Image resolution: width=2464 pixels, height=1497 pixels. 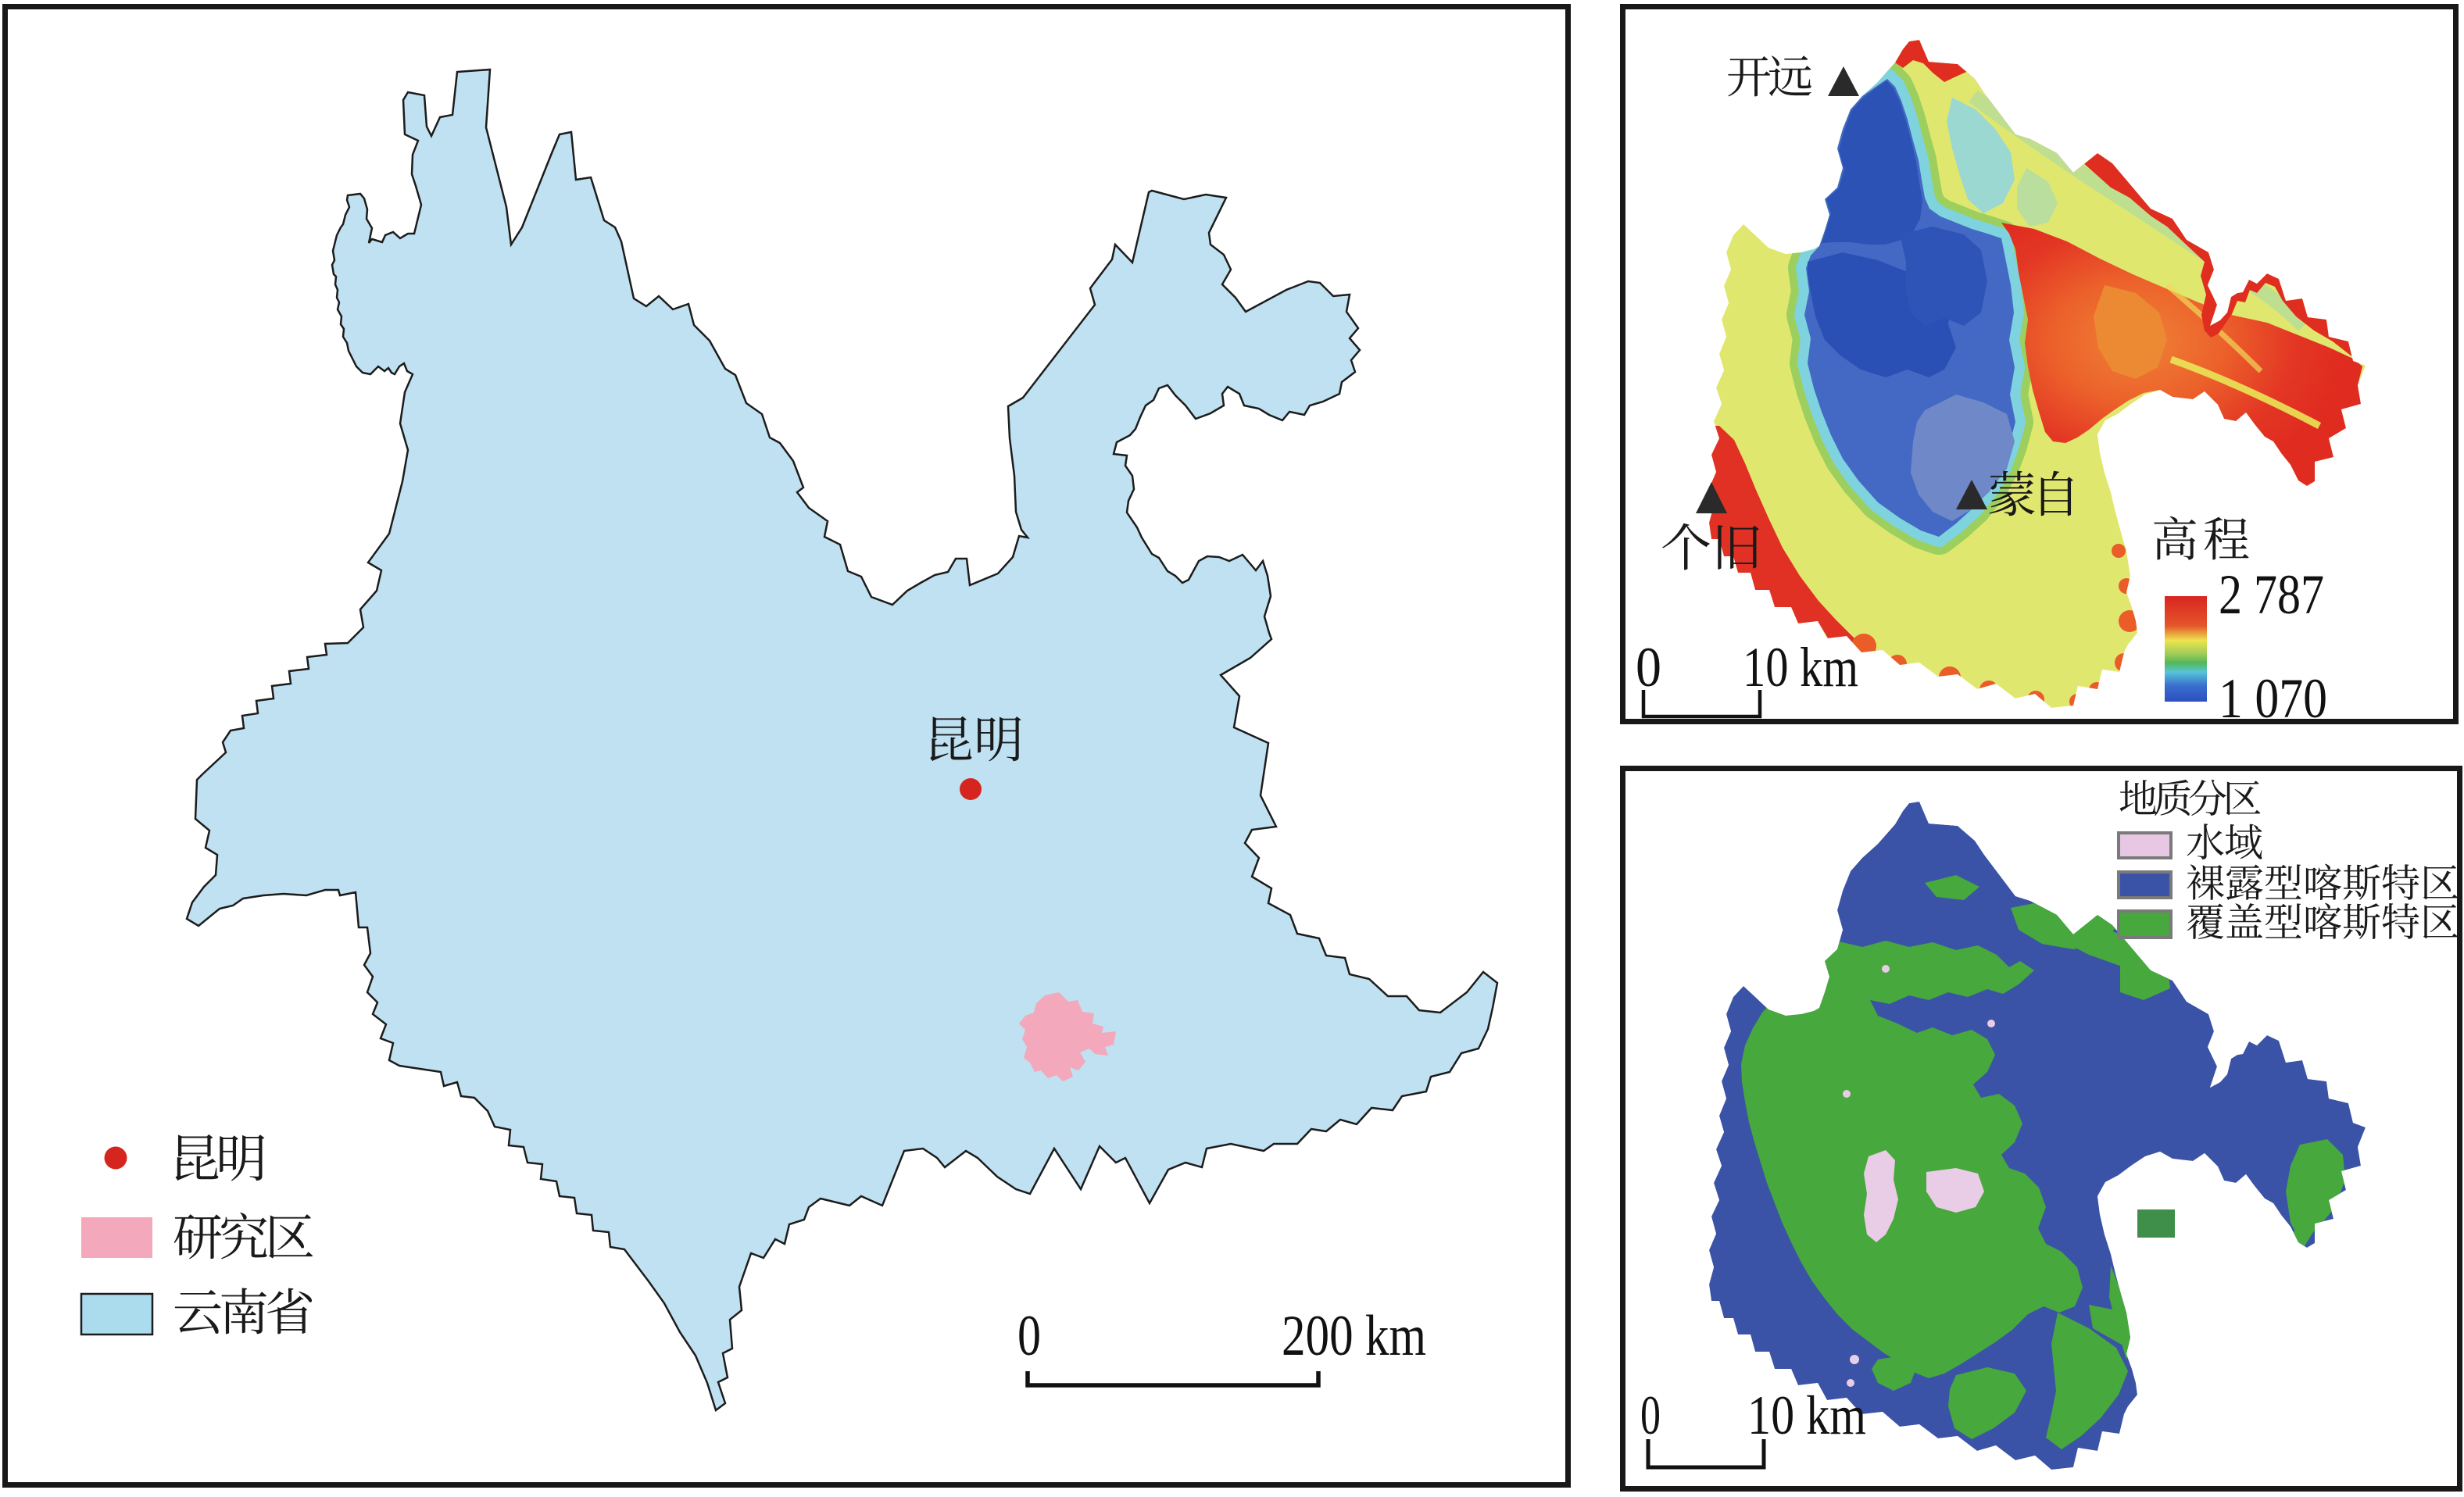 What do you see at coordinates (1354, 1336) in the screenshot?
I see `svg-text: 200 km` at bounding box center [1354, 1336].